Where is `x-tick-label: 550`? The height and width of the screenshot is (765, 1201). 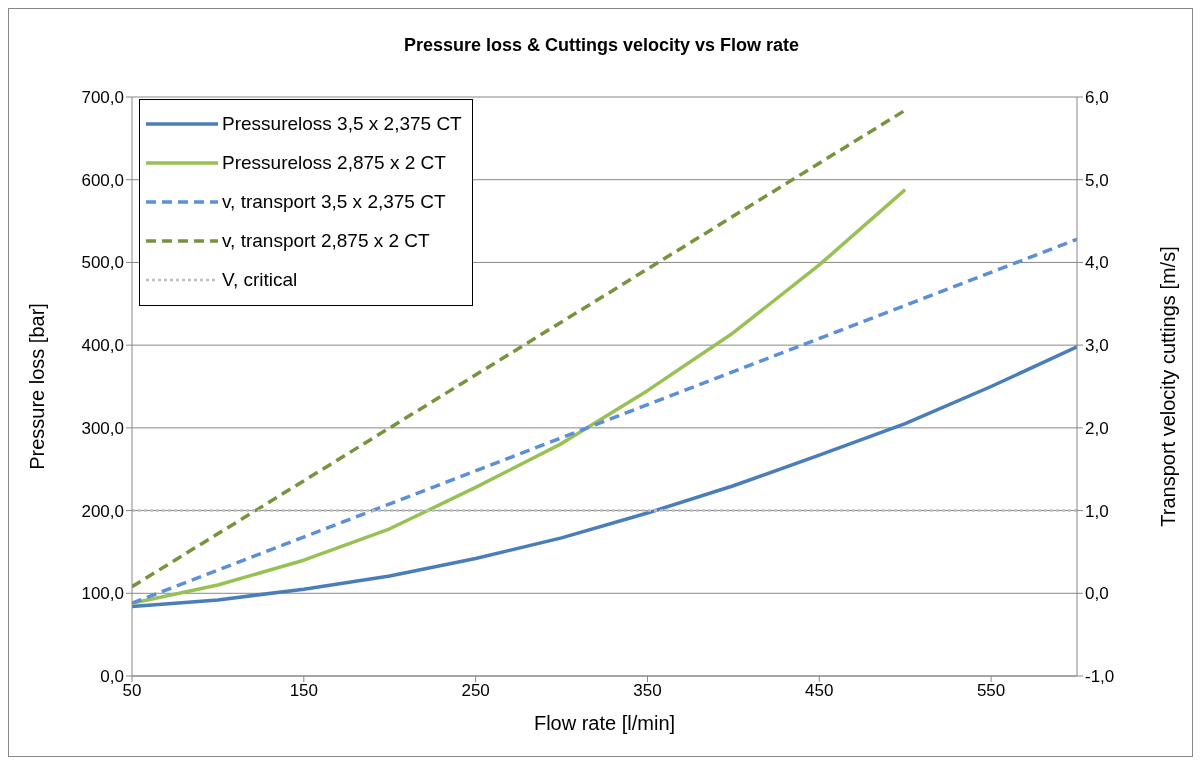
x-tick-label: 550 is located at coordinates (991, 691).